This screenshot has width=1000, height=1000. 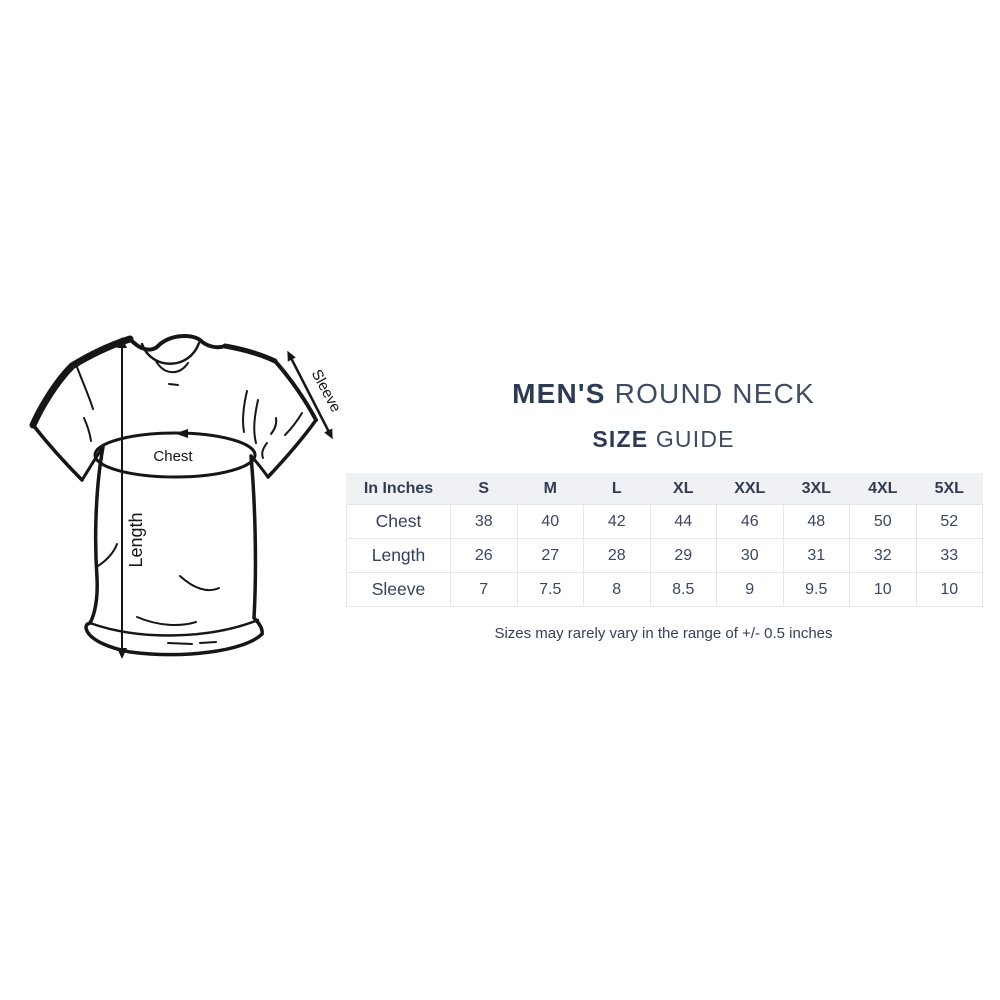 What do you see at coordinates (398, 489) in the screenshot?
I see `column-header-unit: In Inches` at bounding box center [398, 489].